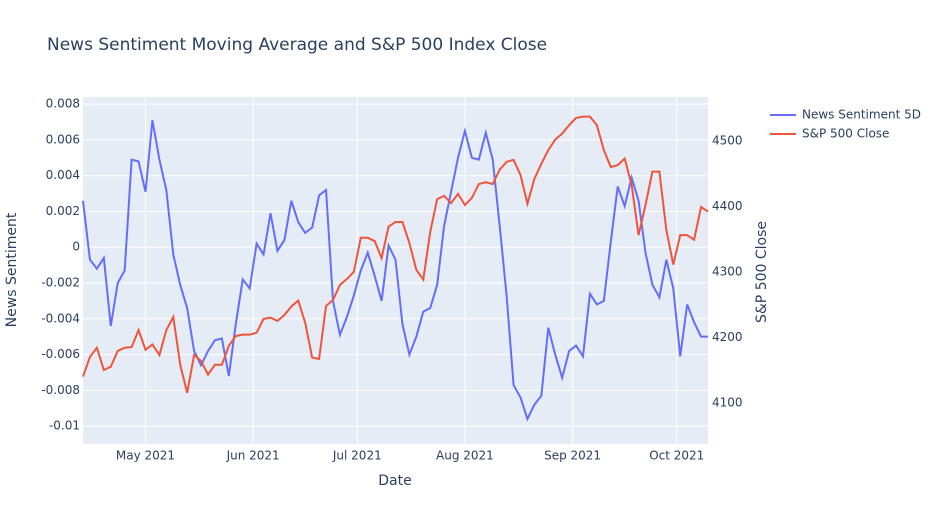 The width and height of the screenshot is (937, 525). I want to click on x-tick-label: Jun 2021, so click(253, 456).